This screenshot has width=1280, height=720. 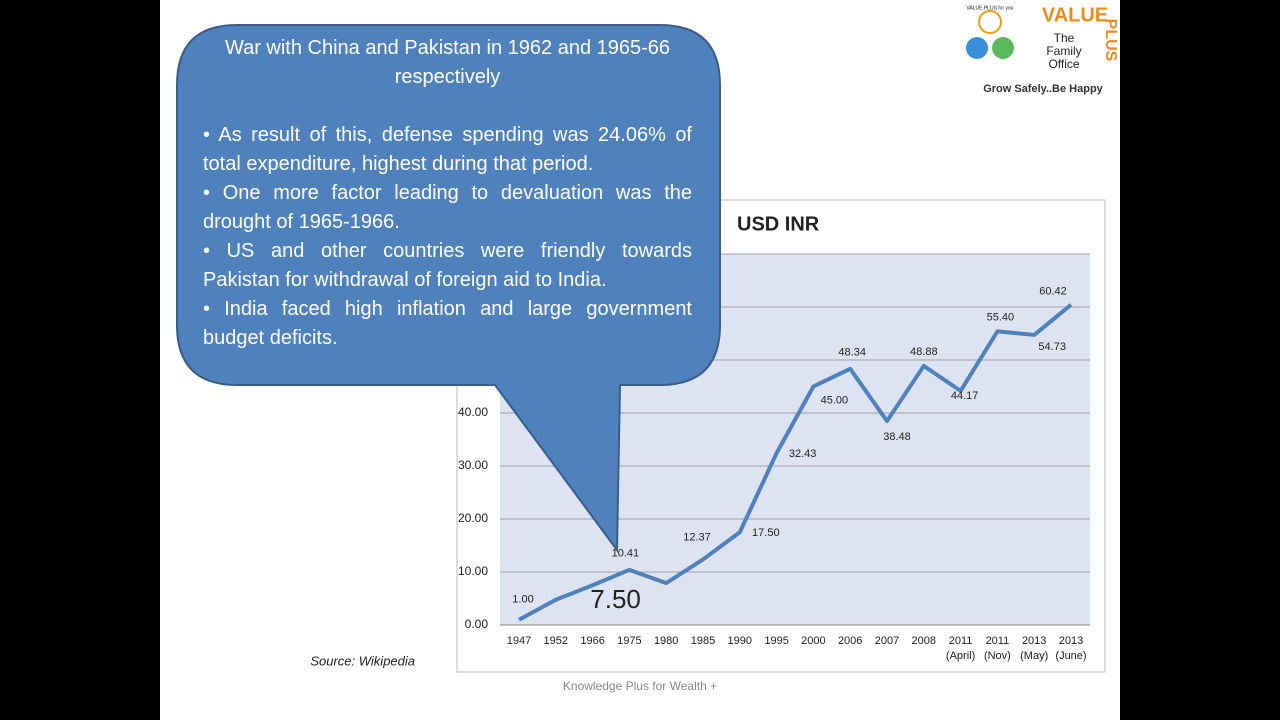 What do you see at coordinates (924, 352) in the screenshot?
I see `data-label: 48.88` at bounding box center [924, 352].